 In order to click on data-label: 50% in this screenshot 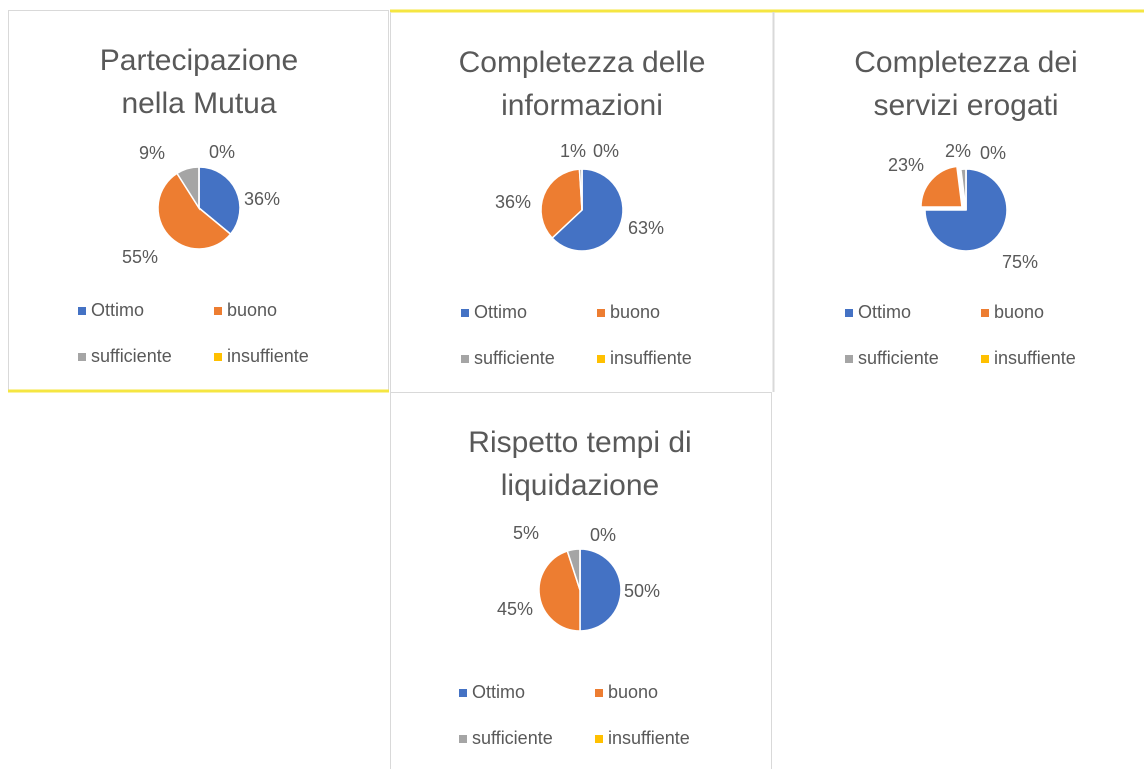, I will do `click(642, 591)`.